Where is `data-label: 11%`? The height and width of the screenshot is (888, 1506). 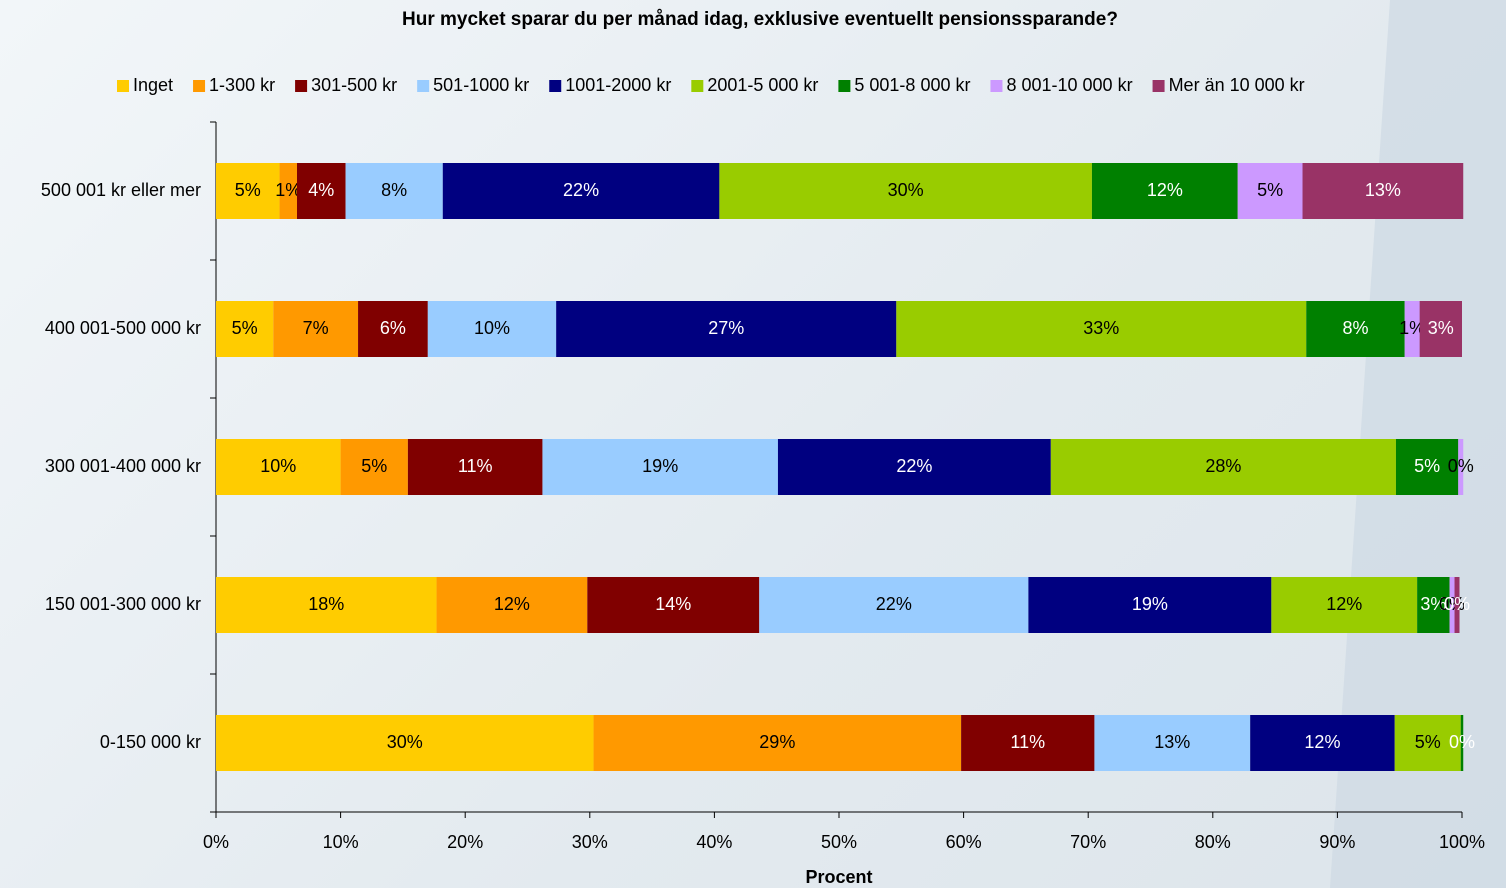 data-label: 11% is located at coordinates (1027, 742).